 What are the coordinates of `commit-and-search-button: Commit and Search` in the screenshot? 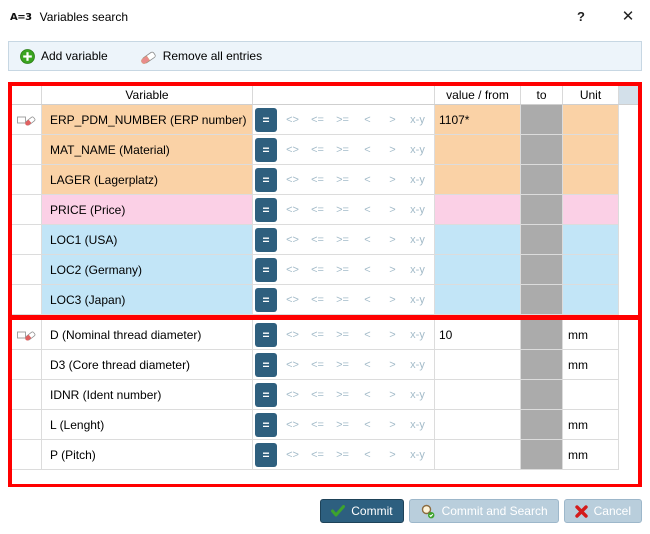 It's located at (483, 511).